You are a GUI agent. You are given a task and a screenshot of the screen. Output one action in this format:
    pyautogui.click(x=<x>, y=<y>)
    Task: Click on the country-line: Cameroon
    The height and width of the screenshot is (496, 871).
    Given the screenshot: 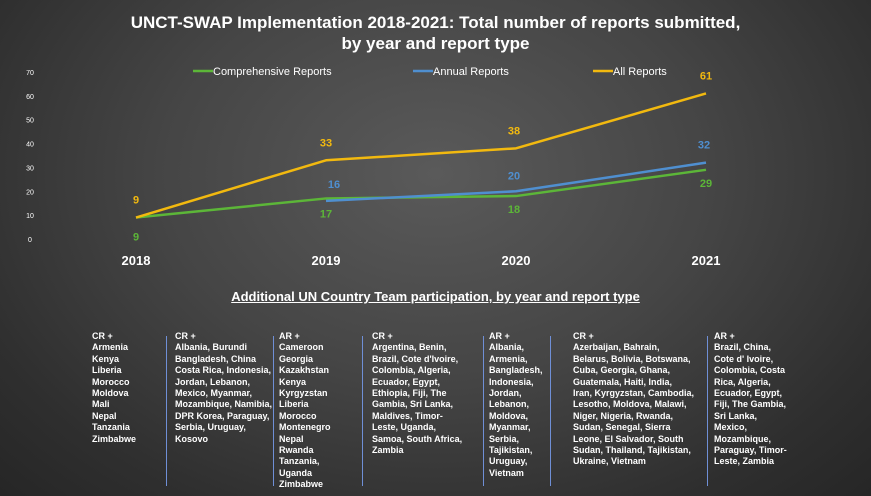 What is the action you would take?
    pyautogui.click(x=301, y=347)
    